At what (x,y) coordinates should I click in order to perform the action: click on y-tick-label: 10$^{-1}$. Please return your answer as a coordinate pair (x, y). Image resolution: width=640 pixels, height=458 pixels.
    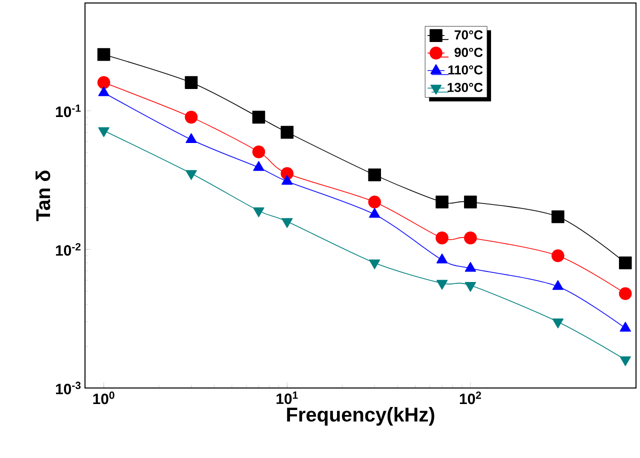
    Looking at the image, I should click on (68, 111).